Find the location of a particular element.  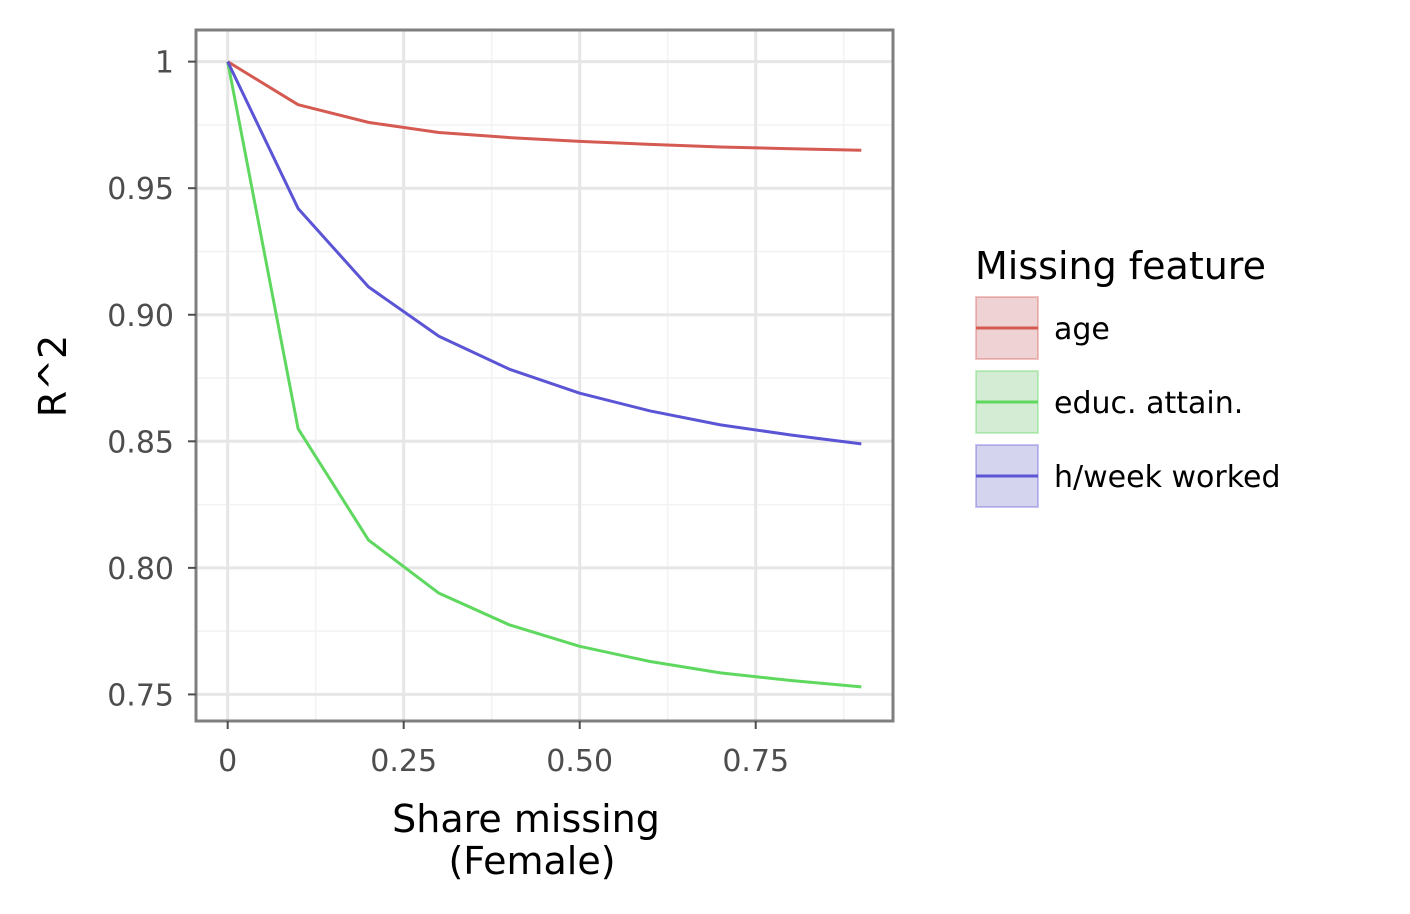

y-axis: 0.75 0.80 0.85 0.90 0.95 1 is located at coordinates (151, 379).